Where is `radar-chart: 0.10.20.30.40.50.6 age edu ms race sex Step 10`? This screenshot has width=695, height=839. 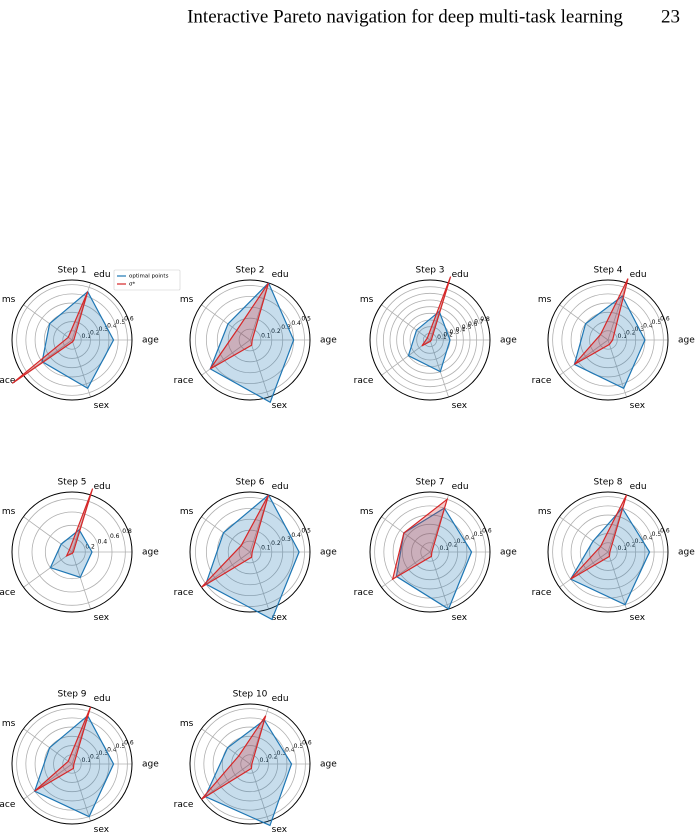 radar-chart: 0.10.20.30.40.50.6 age edu ms race sex Step 10 is located at coordinates (256, 763).